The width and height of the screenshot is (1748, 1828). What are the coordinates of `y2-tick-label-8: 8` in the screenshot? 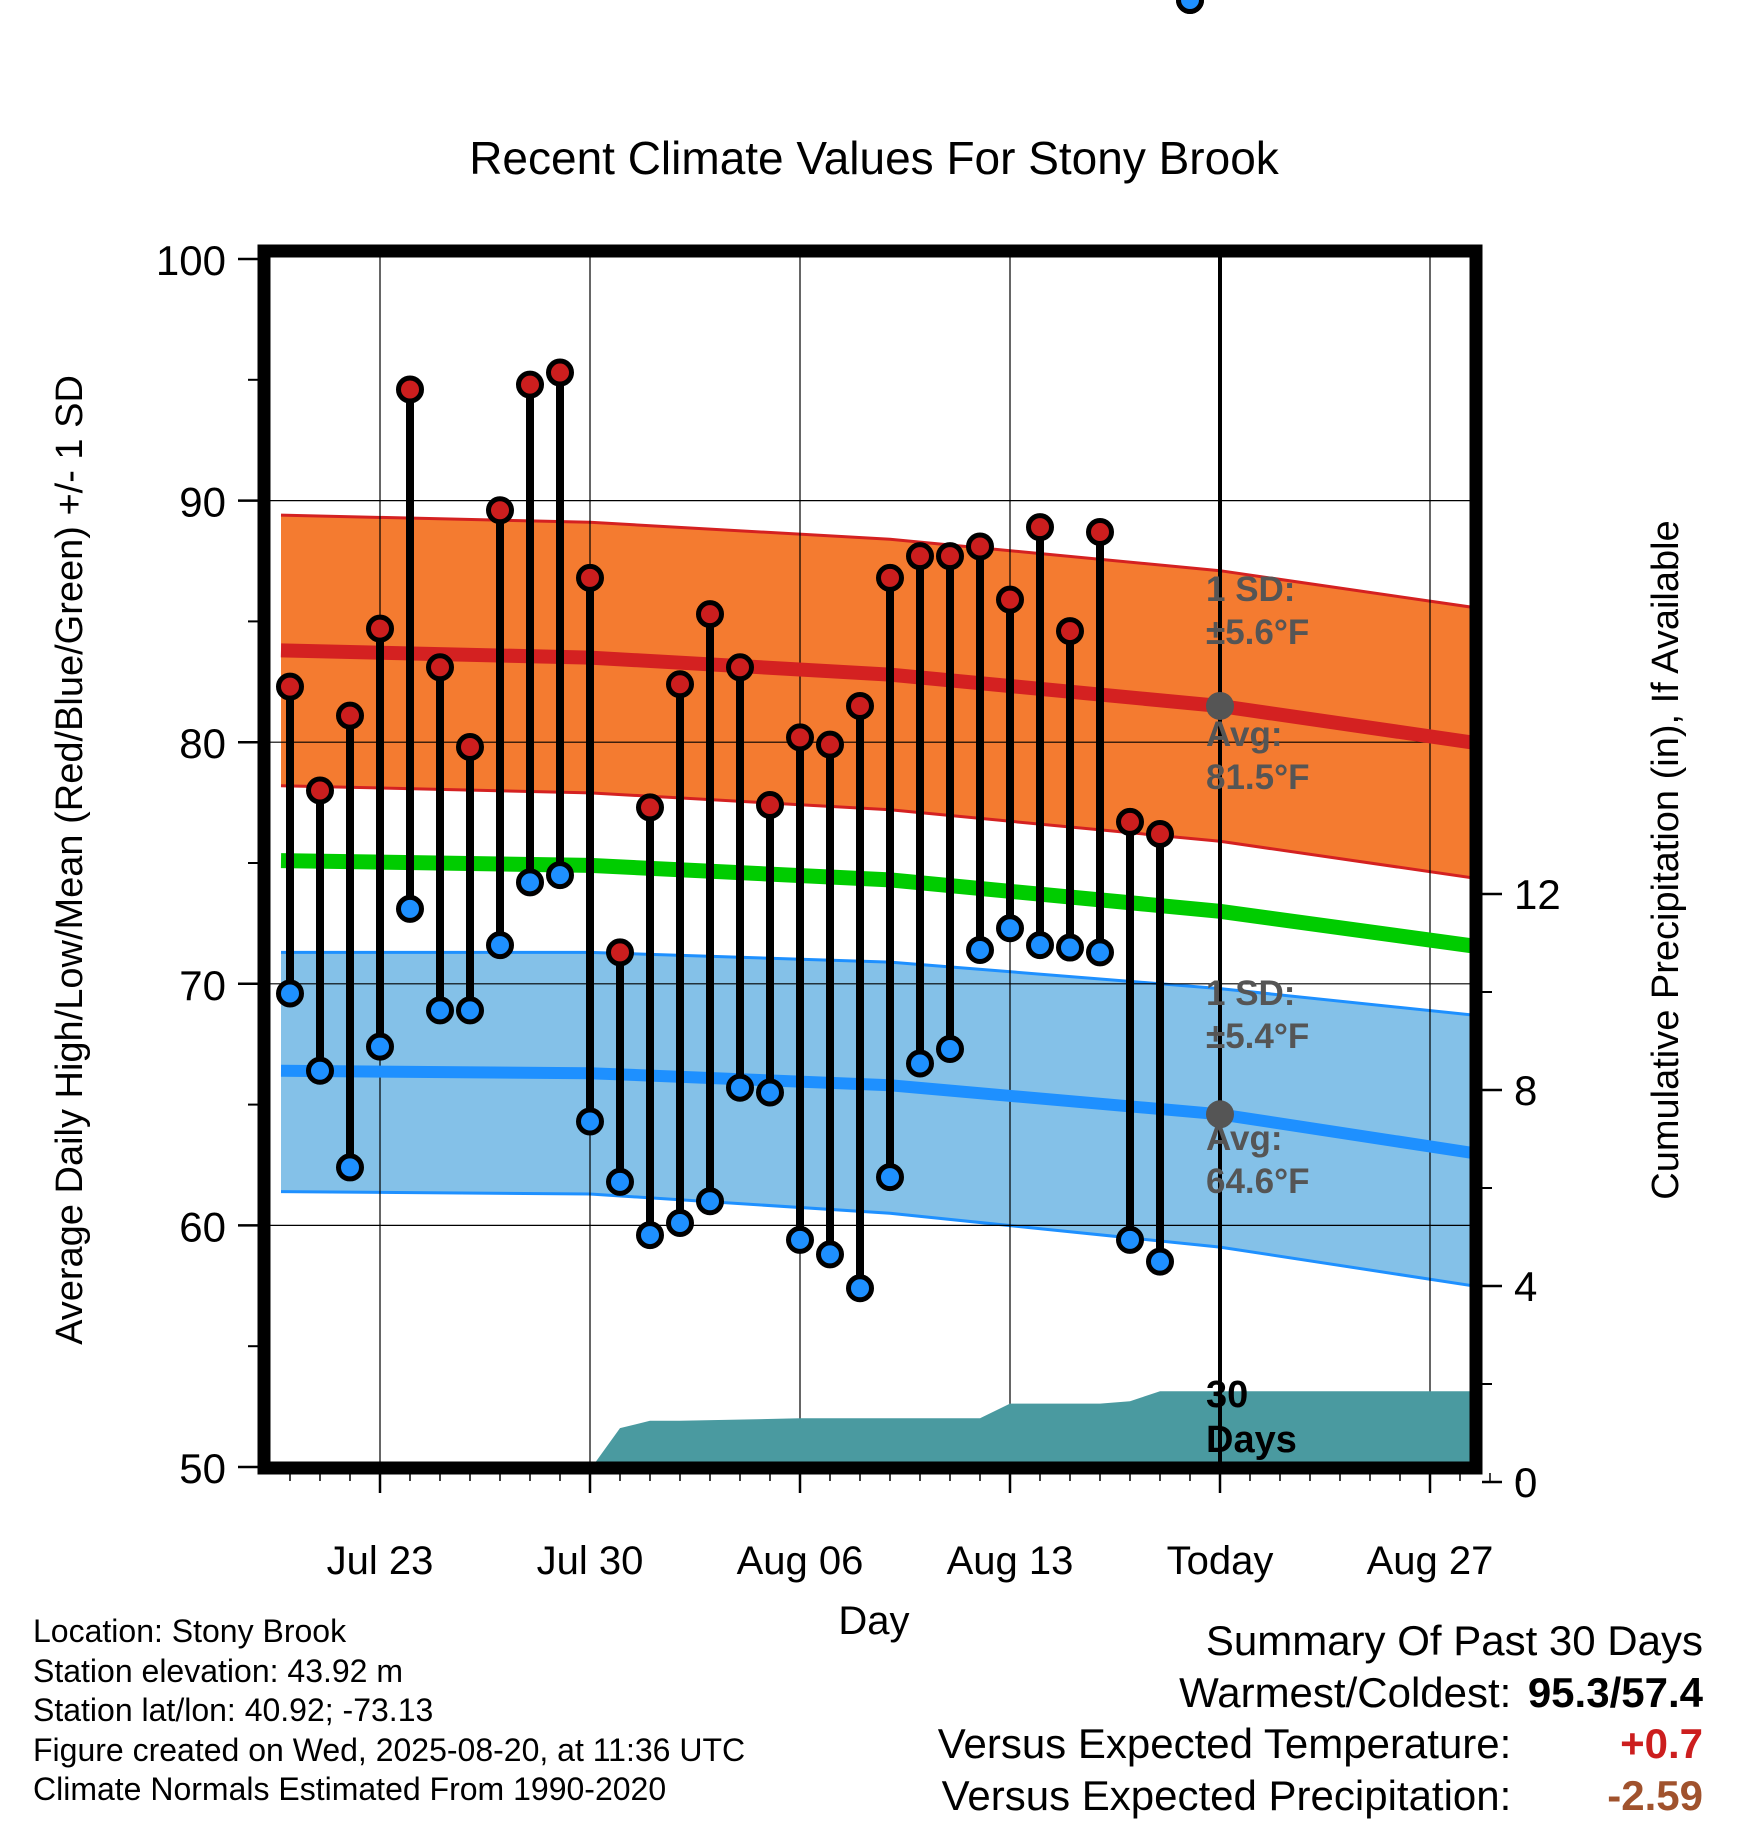 It's located at (1525, 1090).